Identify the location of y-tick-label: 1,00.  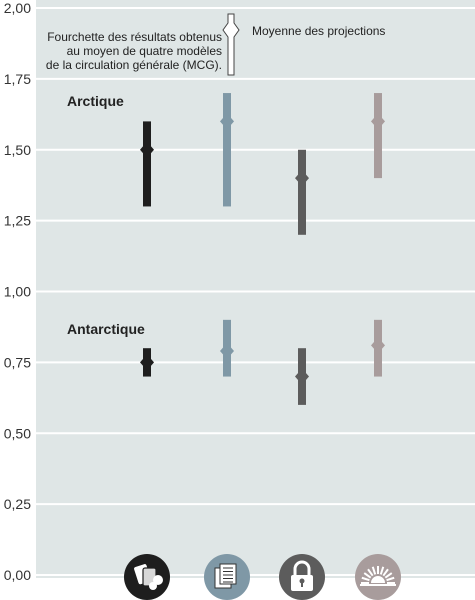
(17, 292).